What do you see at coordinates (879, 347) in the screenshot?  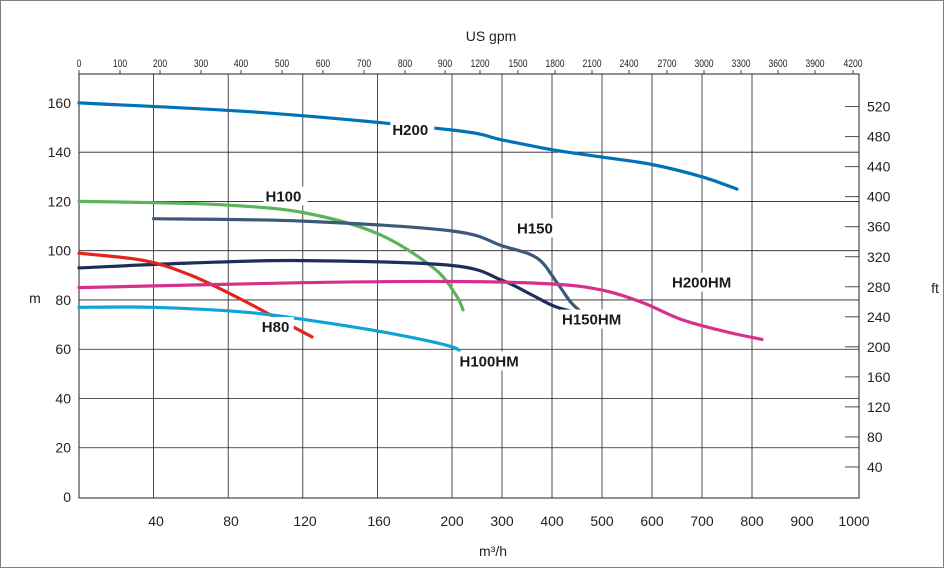 I see `right-axis-tick-label: 200` at bounding box center [879, 347].